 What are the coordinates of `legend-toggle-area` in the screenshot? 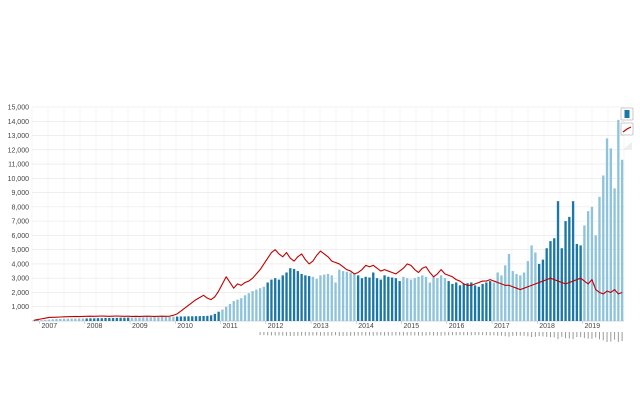 It's located at (627, 146).